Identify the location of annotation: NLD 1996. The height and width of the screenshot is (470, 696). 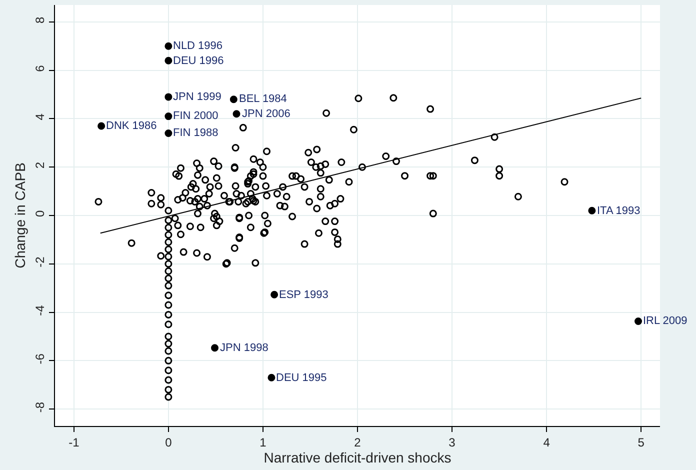
(198, 46).